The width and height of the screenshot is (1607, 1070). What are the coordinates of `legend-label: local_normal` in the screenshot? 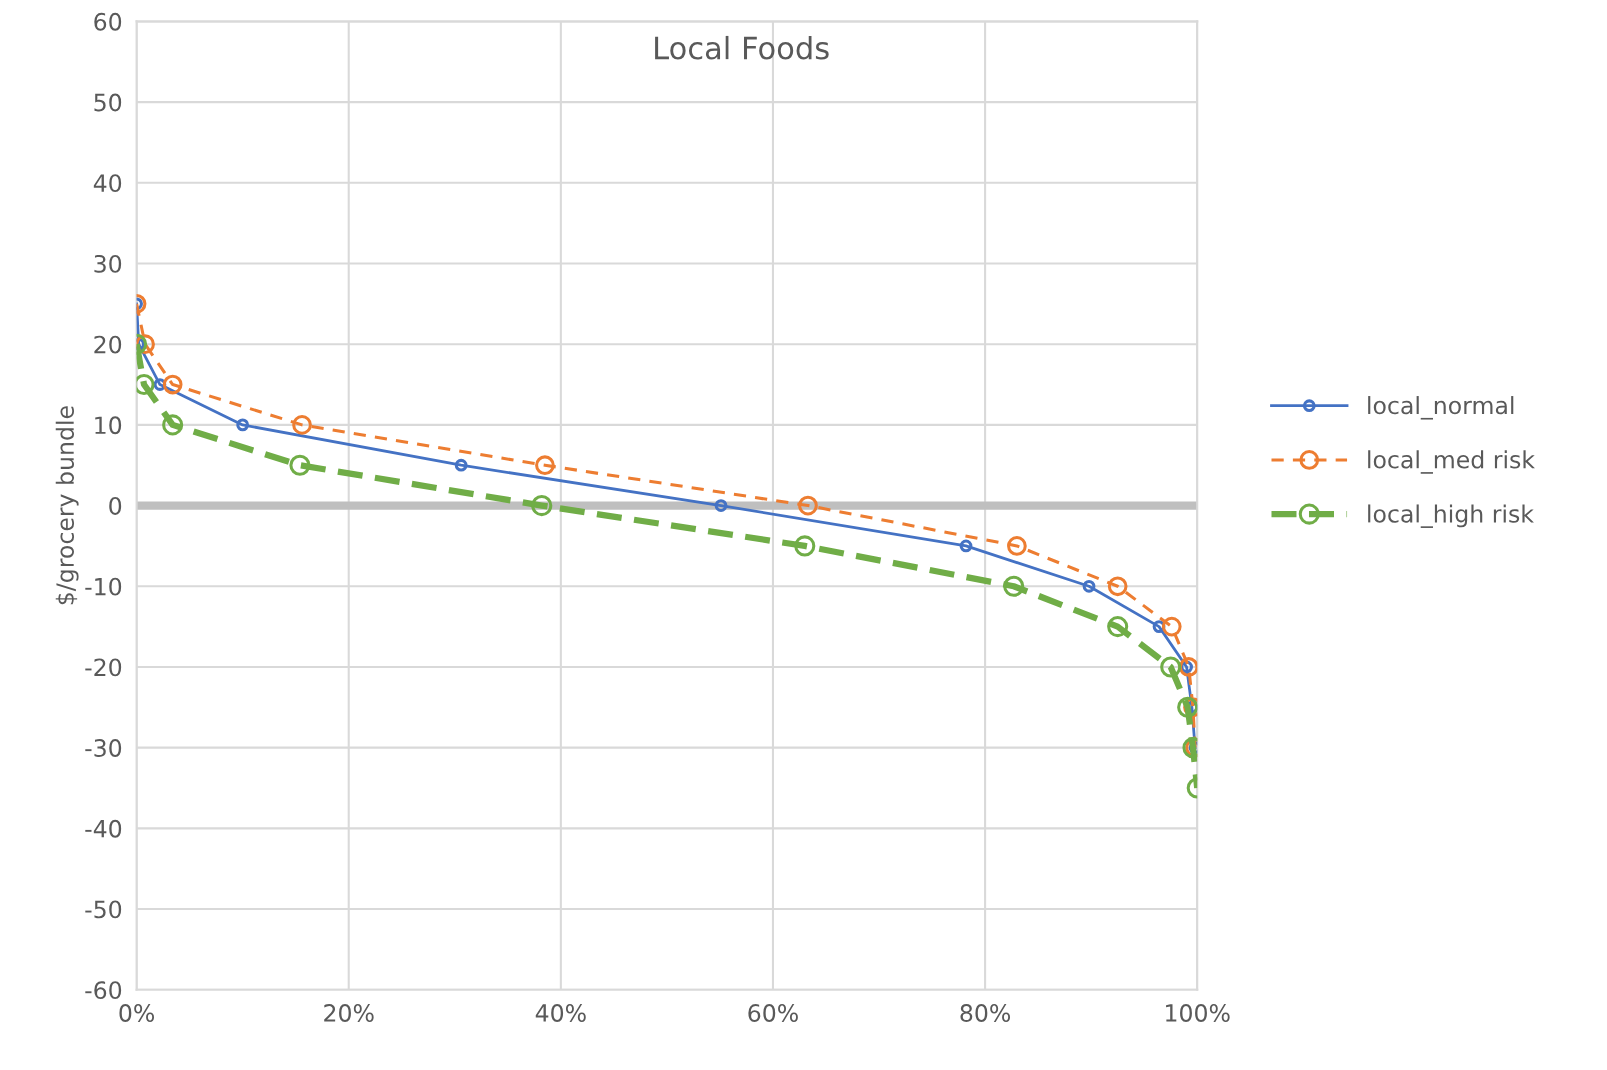 It's located at (1441, 408).